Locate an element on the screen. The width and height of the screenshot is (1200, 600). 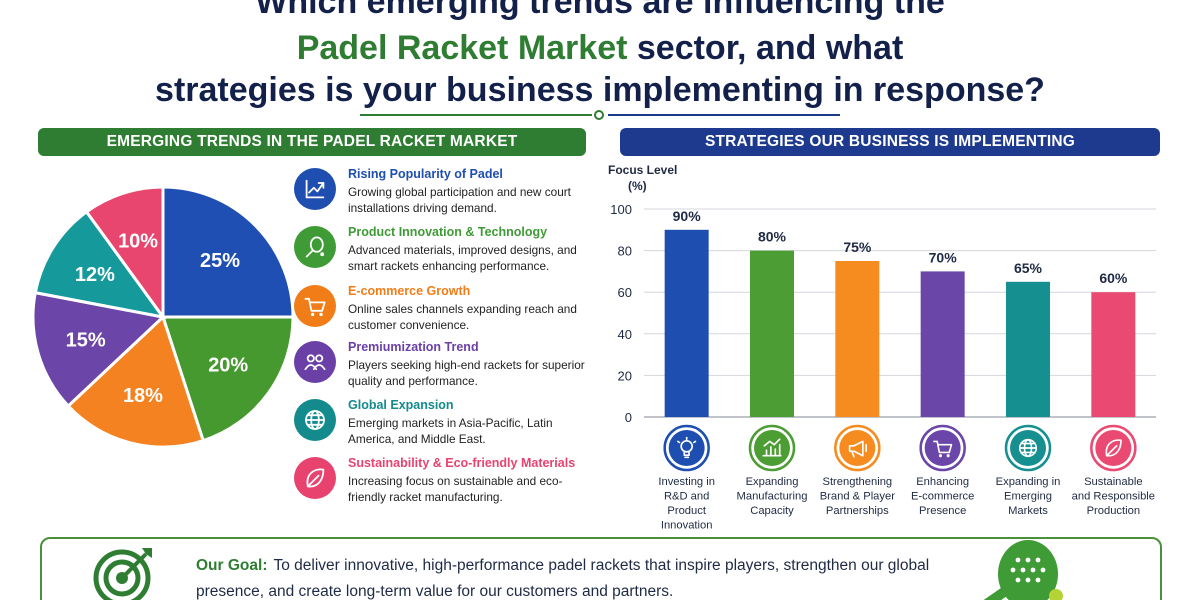
goal-box is located at coordinates (601, 568).